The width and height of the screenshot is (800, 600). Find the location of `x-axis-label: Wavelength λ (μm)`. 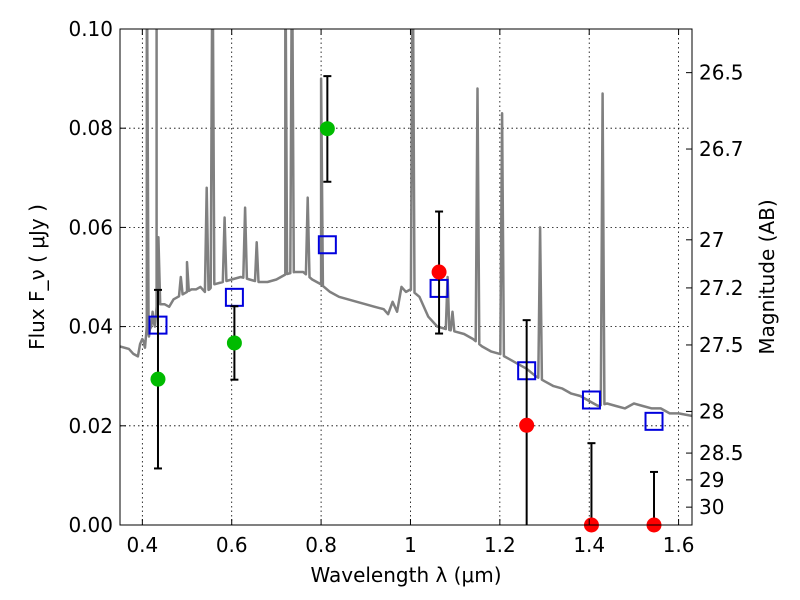

x-axis-label: Wavelength λ (μm) is located at coordinates (405, 575).